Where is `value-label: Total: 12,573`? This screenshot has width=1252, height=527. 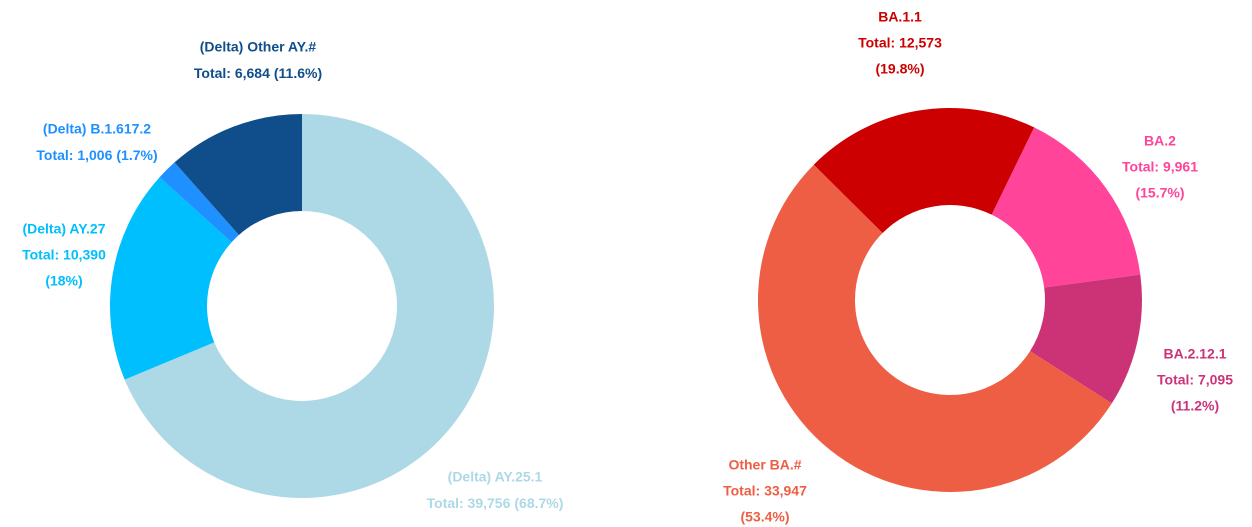
value-label: Total: 12,573 is located at coordinates (900, 43).